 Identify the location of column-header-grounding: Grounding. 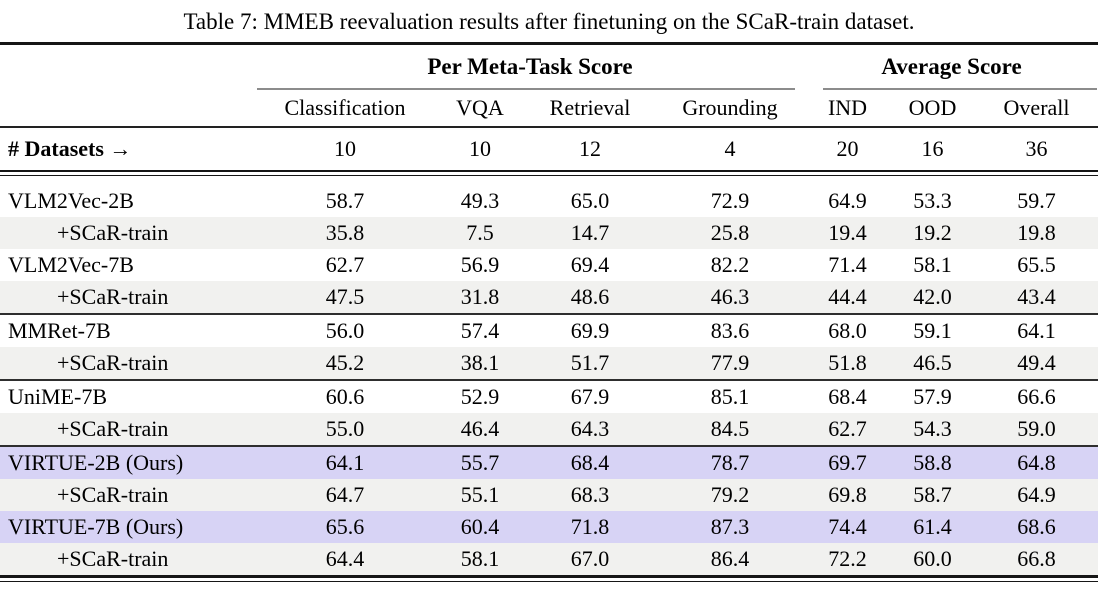
(730, 107).